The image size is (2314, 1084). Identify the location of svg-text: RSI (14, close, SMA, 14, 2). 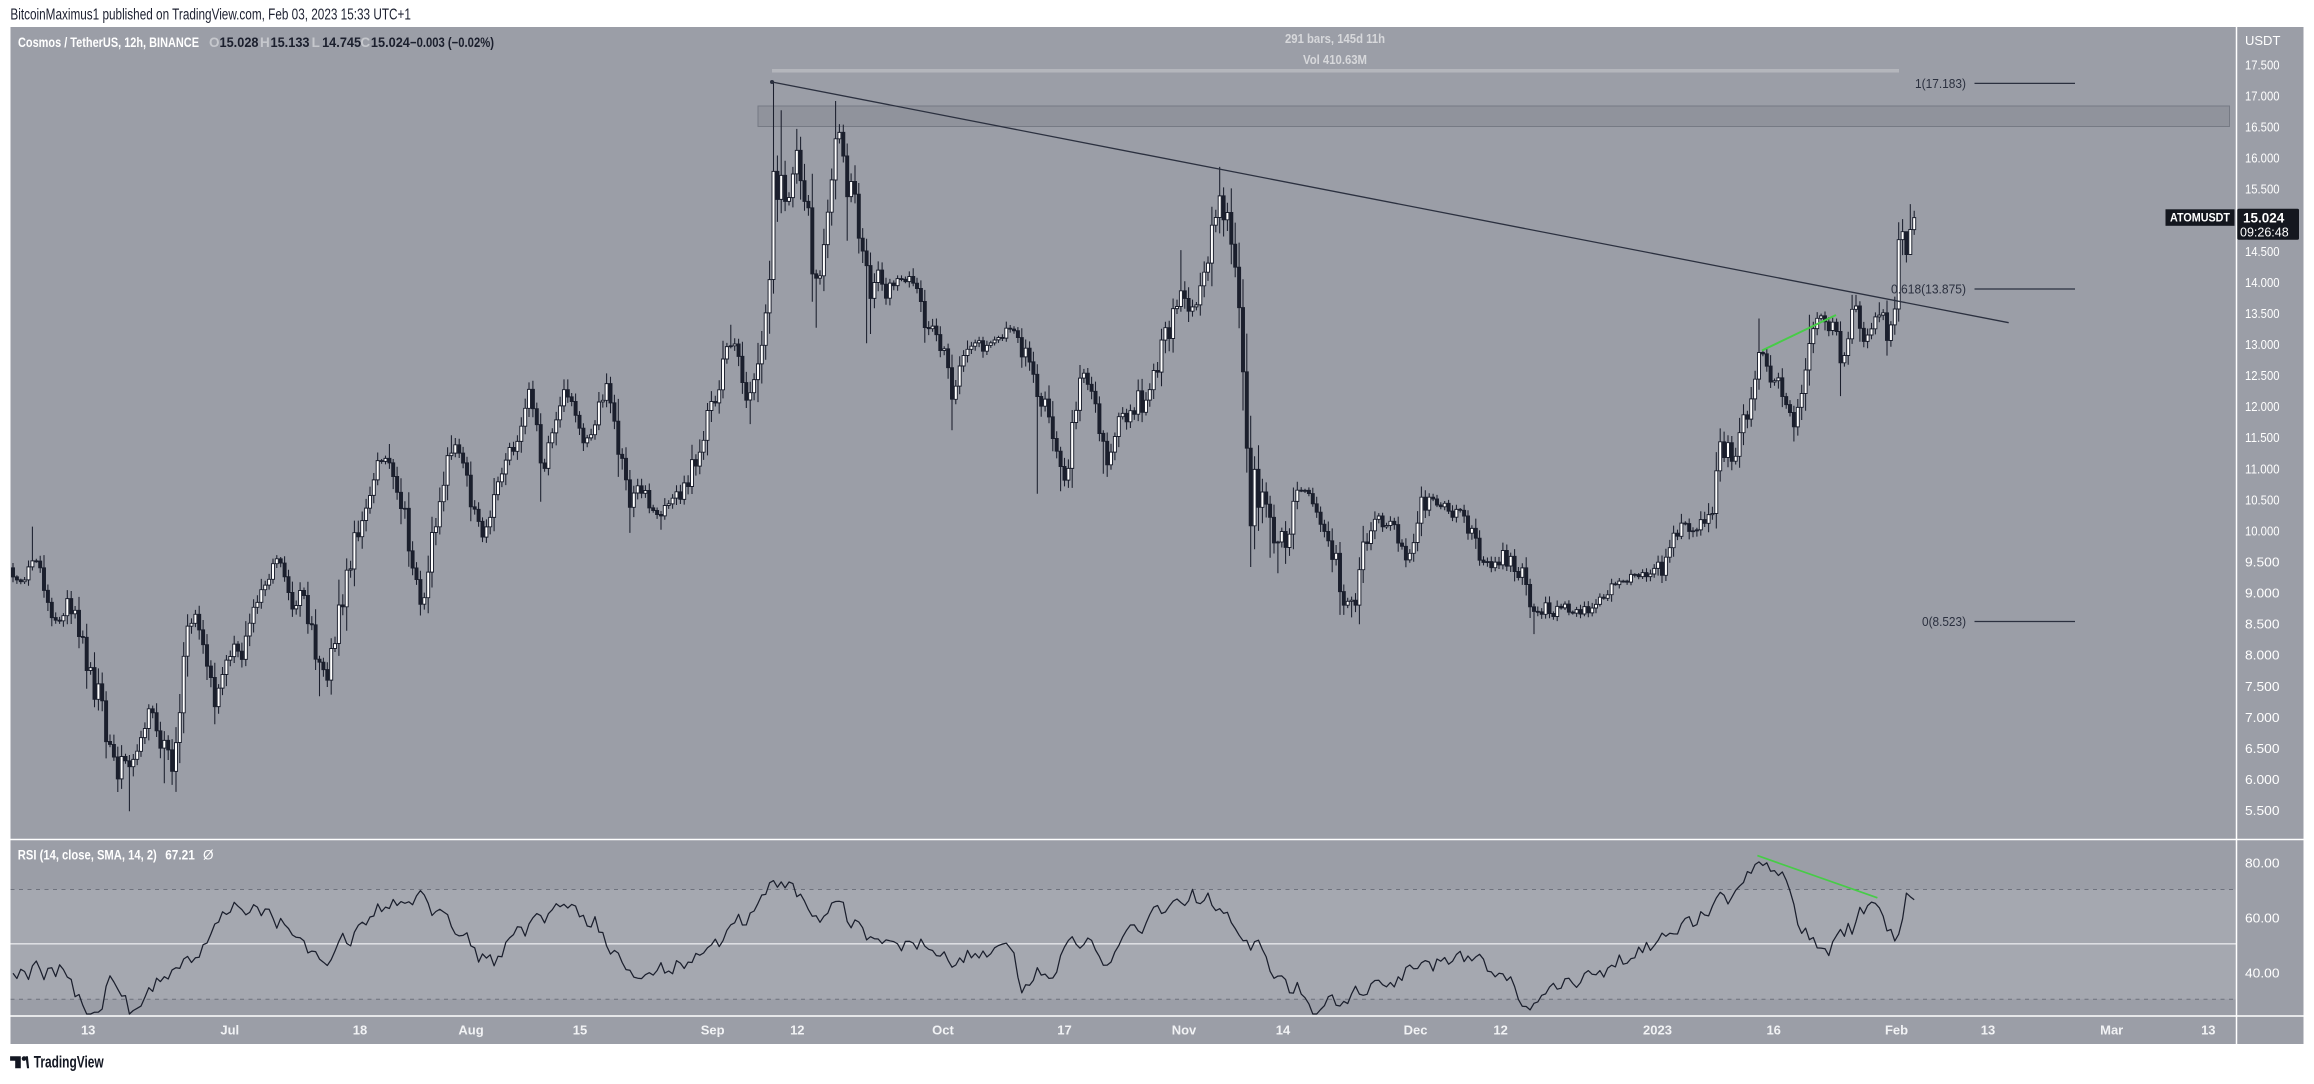
(87, 855).